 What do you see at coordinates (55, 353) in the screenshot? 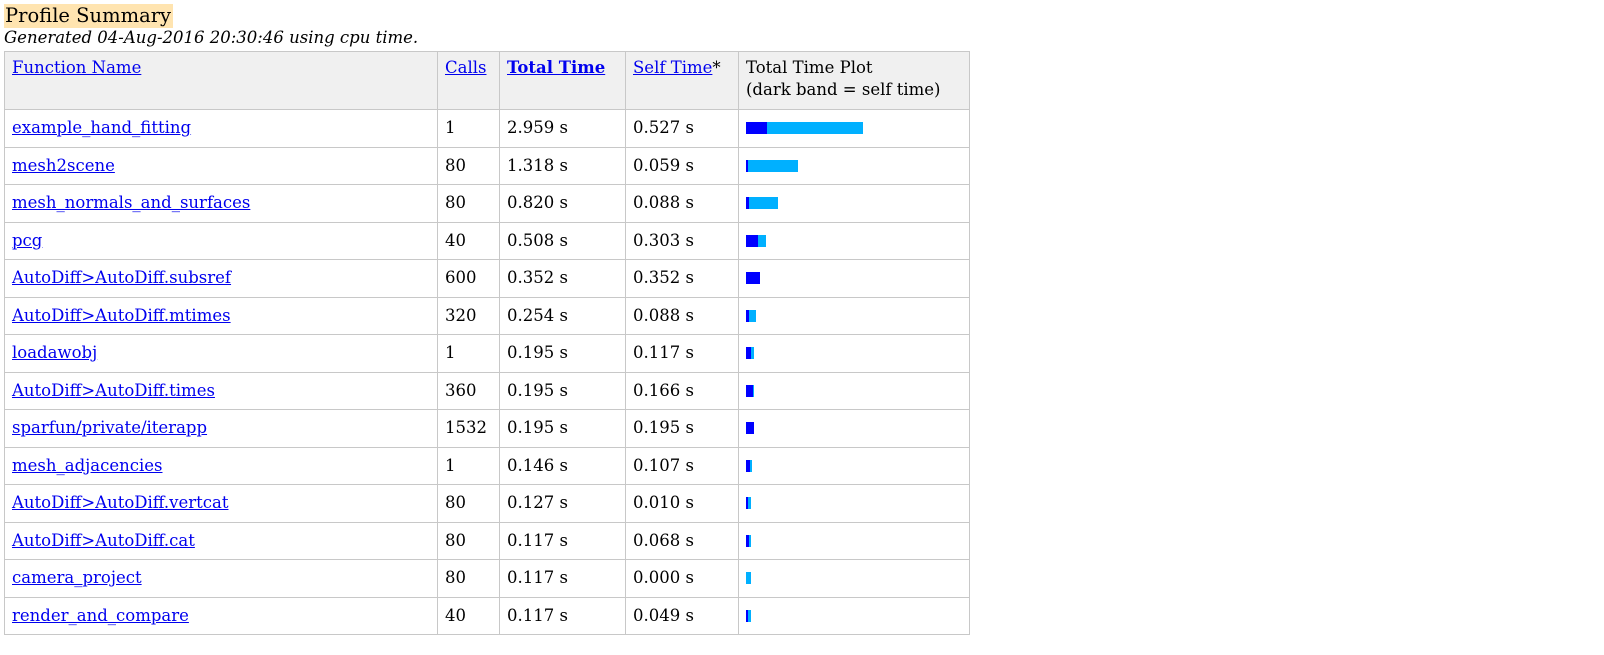
I see `function-link: loadawobj` at bounding box center [55, 353].